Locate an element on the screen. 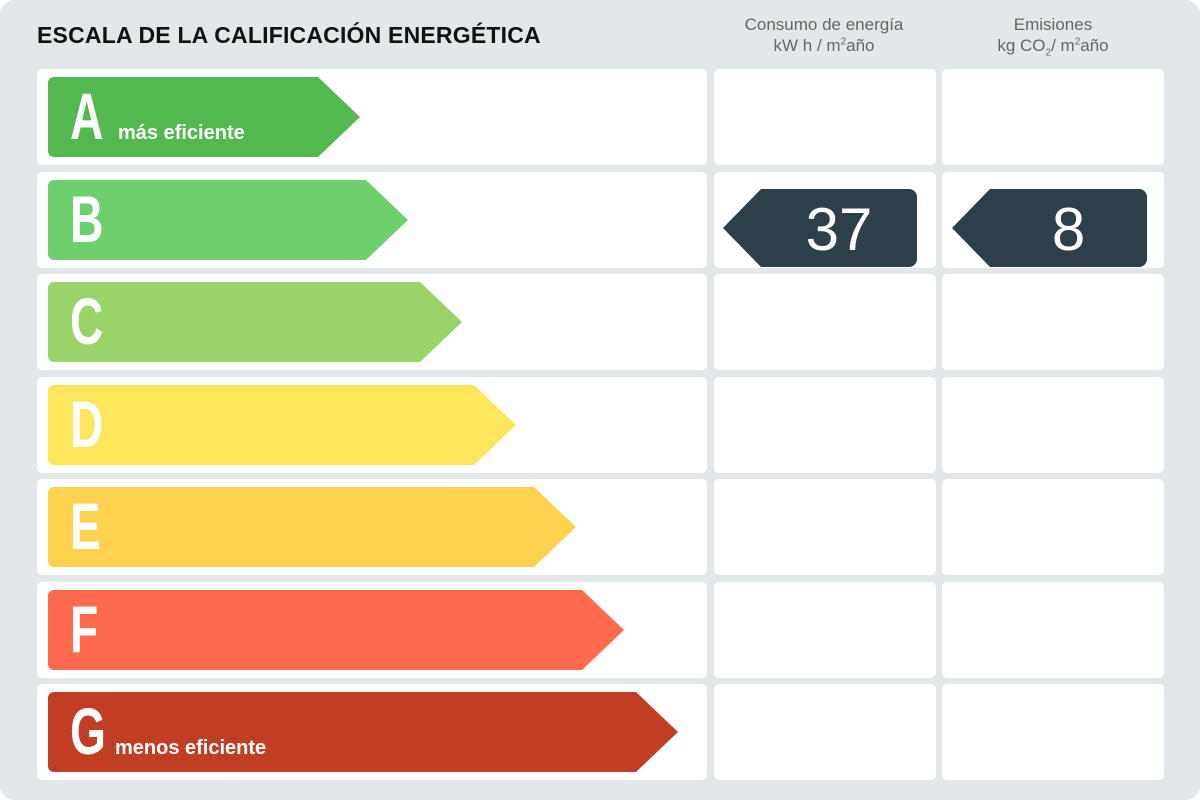 The width and height of the screenshot is (1200, 800). emissions-cell-e is located at coordinates (1053, 527).